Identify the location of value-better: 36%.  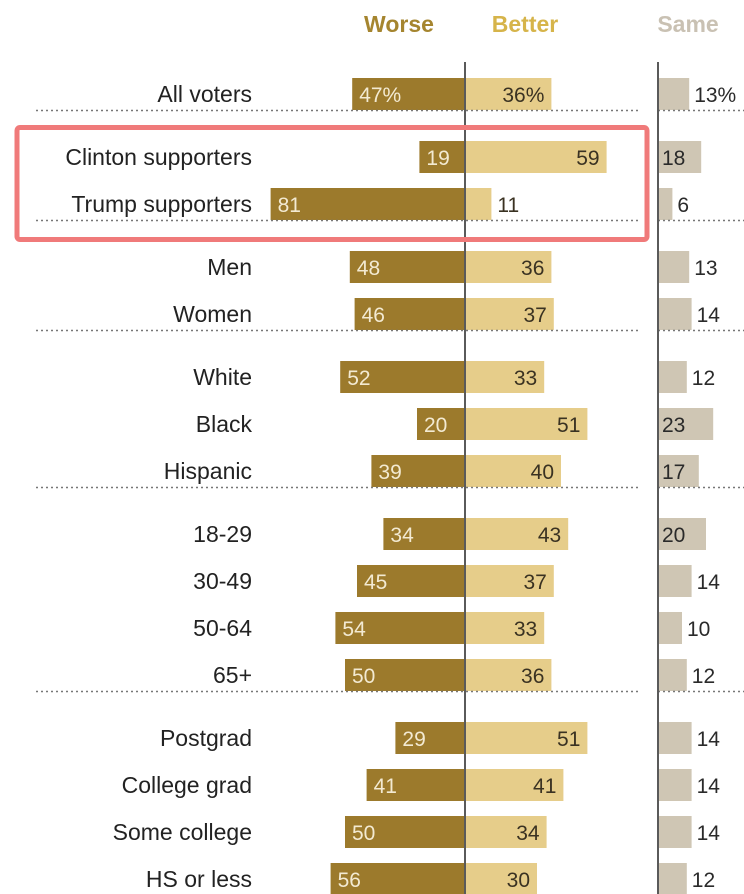
(523, 95).